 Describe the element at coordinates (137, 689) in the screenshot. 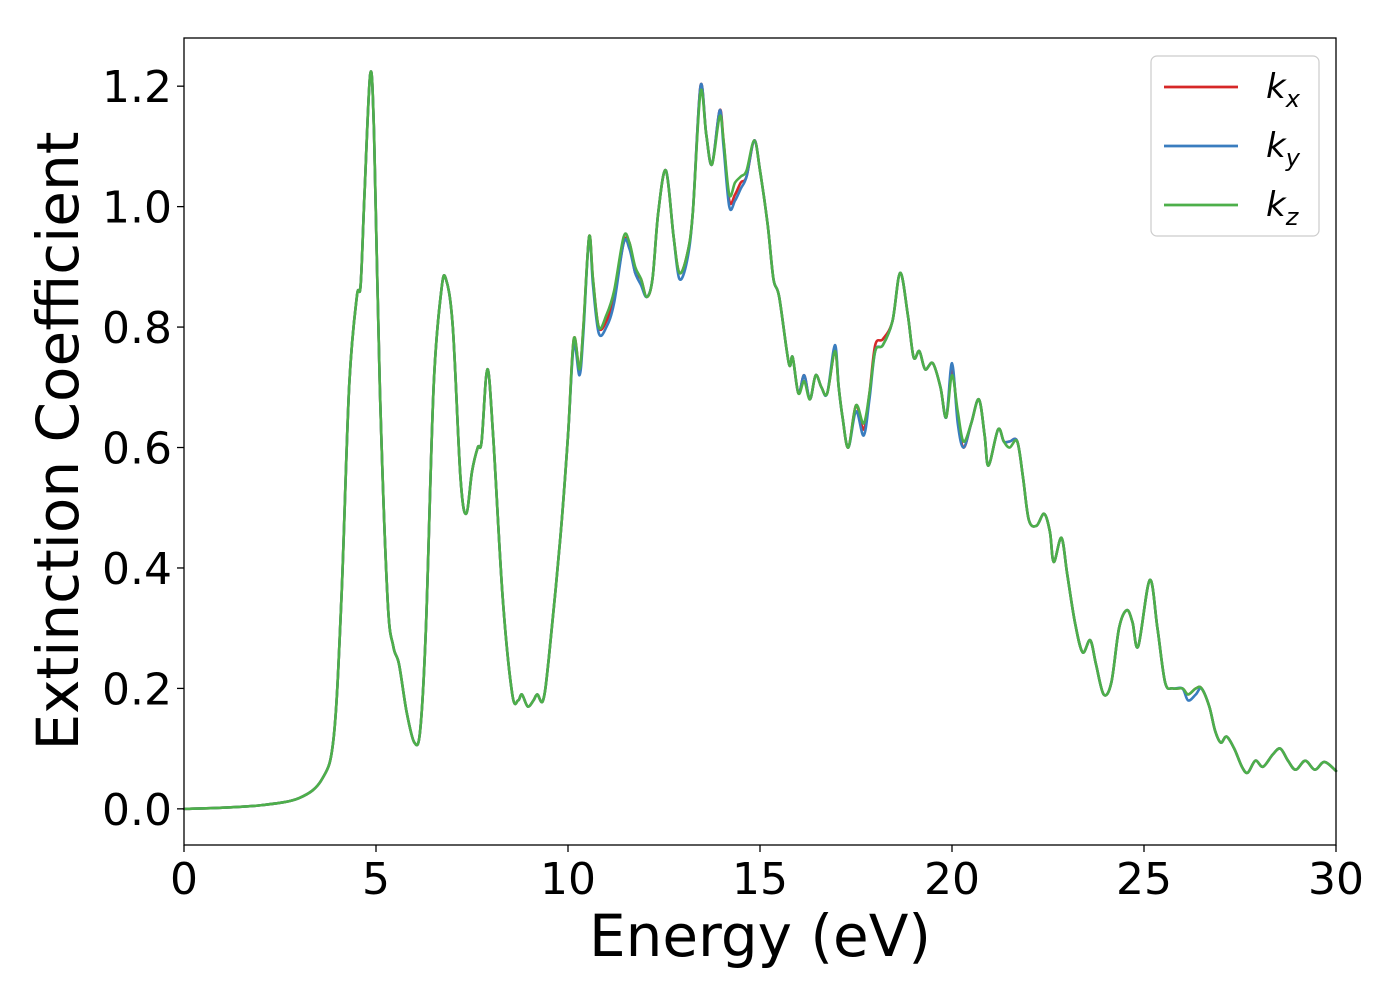

I see `y-tick-label: 0.2` at that location.